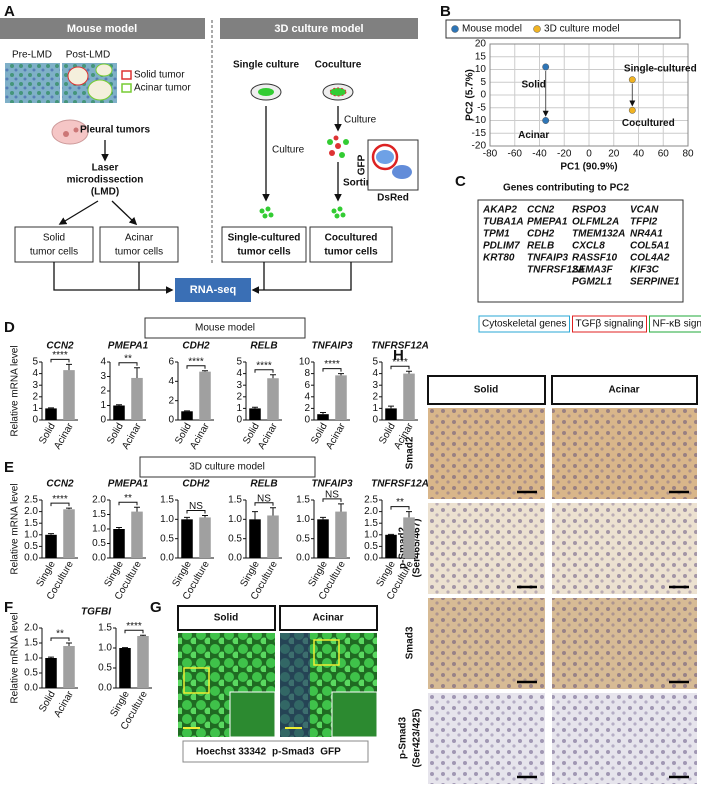 This screenshot has height=789, width=701. I want to click on legend-text: NF-κB signaling, so click(677, 324).